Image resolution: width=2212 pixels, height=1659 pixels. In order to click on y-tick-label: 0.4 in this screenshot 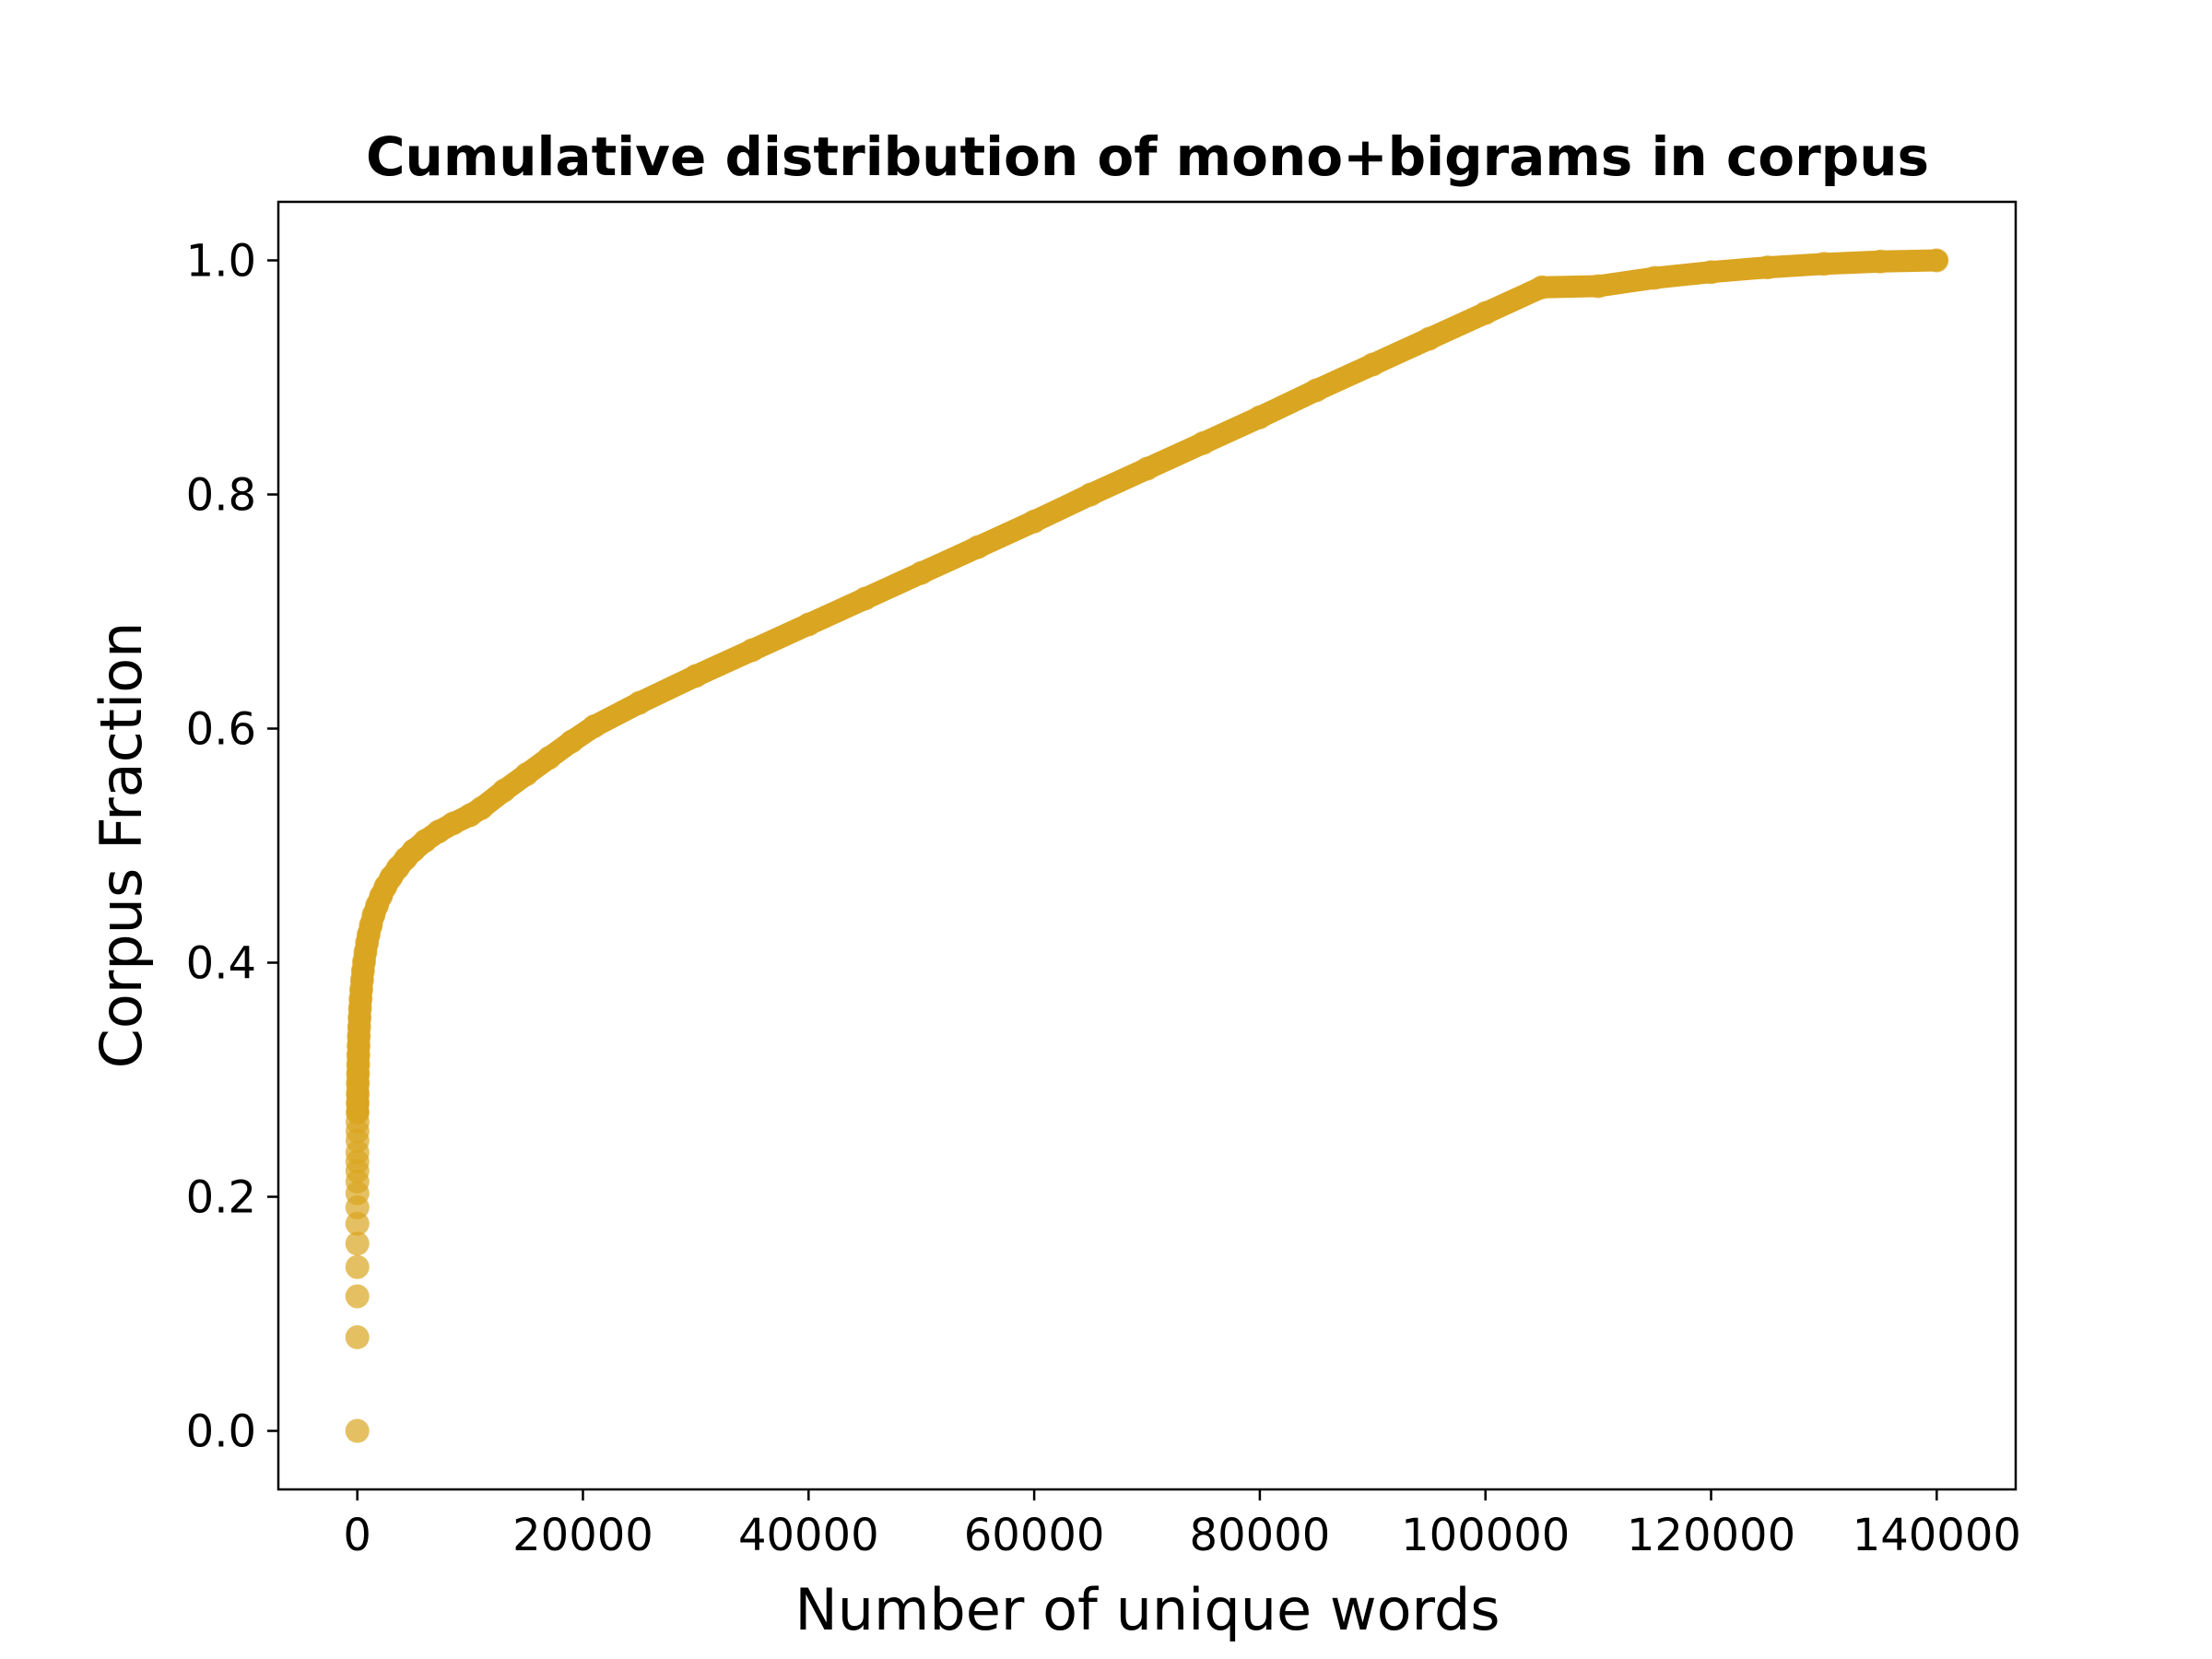, I will do `click(221, 964)`.